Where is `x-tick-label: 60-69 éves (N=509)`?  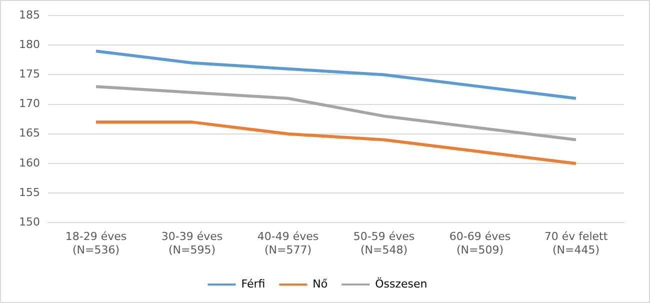
x-tick-label: 60-69 éves (N=509) is located at coordinates (480, 243).